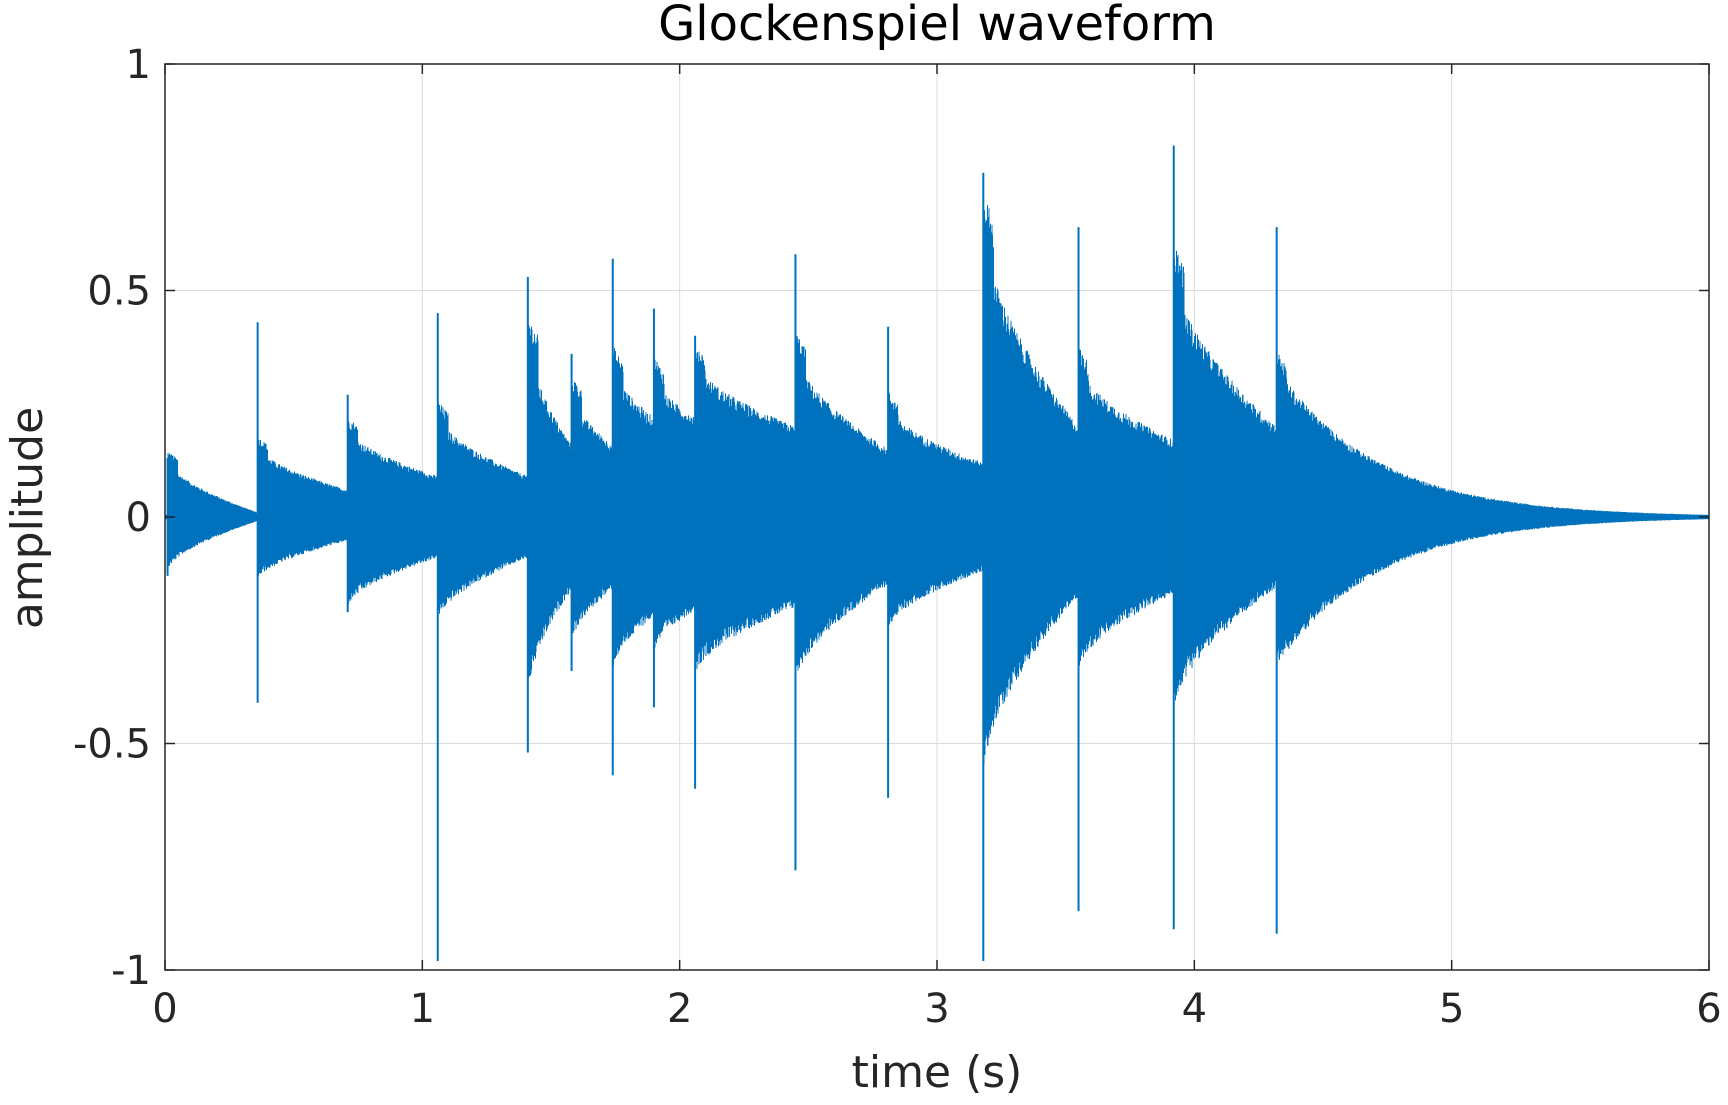  Describe the element at coordinates (138, 65) in the screenshot. I see `y-tick-label: 1` at that location.